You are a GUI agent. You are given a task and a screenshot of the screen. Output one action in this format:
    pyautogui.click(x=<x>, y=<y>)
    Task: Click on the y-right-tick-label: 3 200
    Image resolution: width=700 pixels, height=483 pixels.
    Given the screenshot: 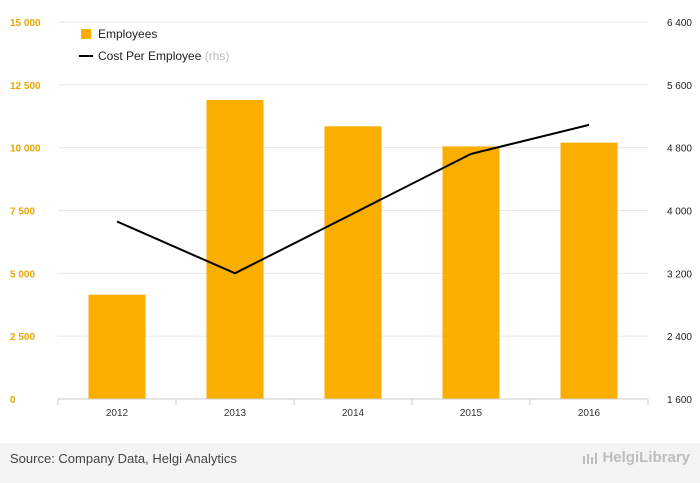 What is the action you would take?
    pyautogui.click(x=679, y=274)
    